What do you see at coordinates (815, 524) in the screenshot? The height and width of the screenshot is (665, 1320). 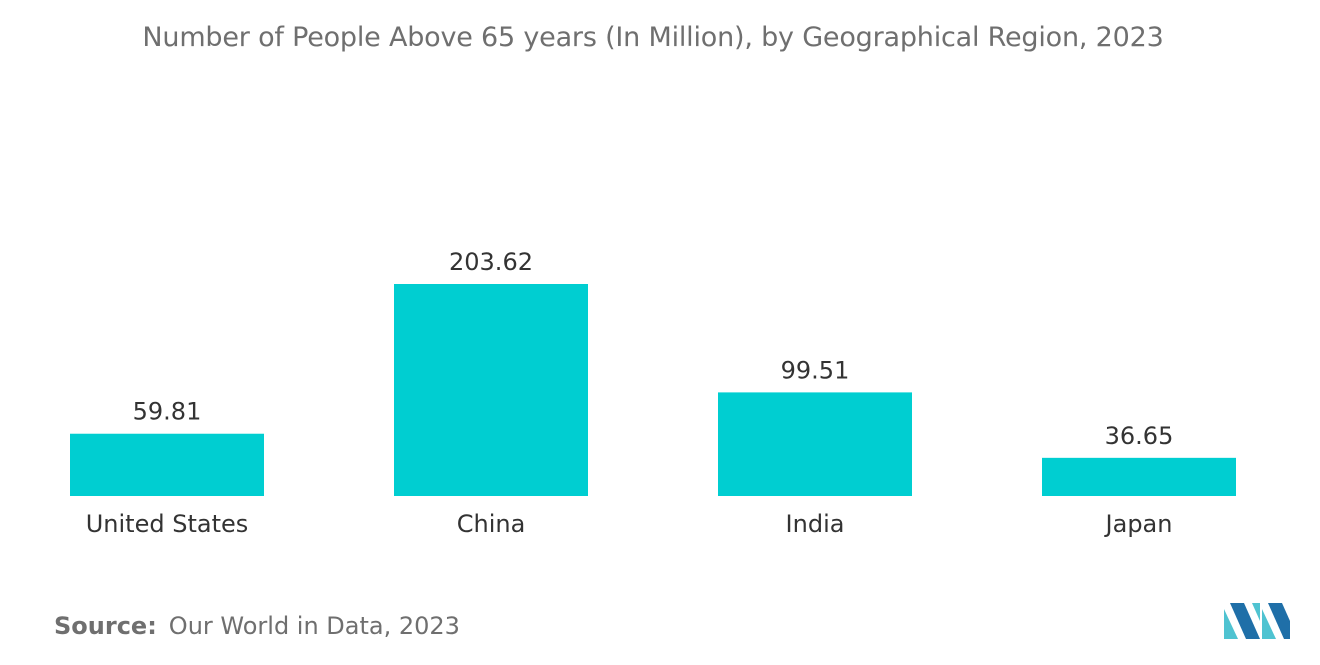 I see `x-tick-label: India` at bounding box center [815, 524].